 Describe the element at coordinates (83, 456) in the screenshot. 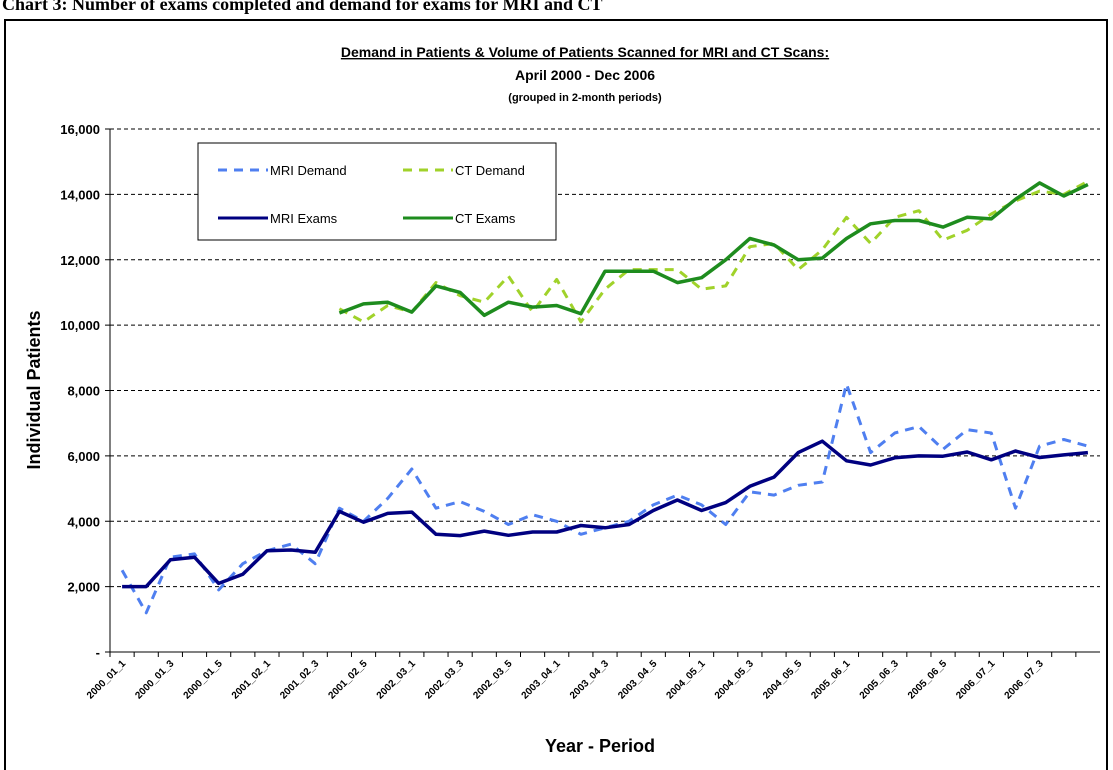

I see `y-tick-label: 6,000` at that location.